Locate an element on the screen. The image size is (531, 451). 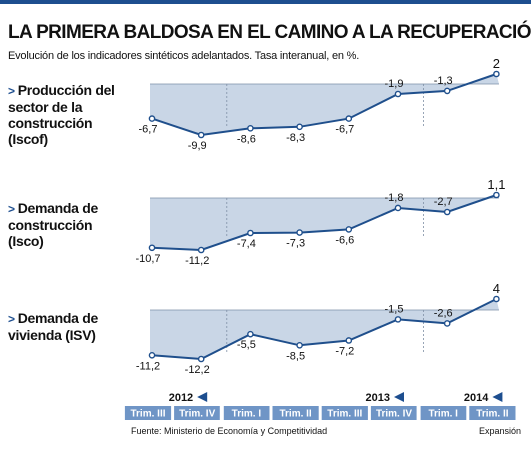
year-label: 2014 is located at coordinates (476, 398).